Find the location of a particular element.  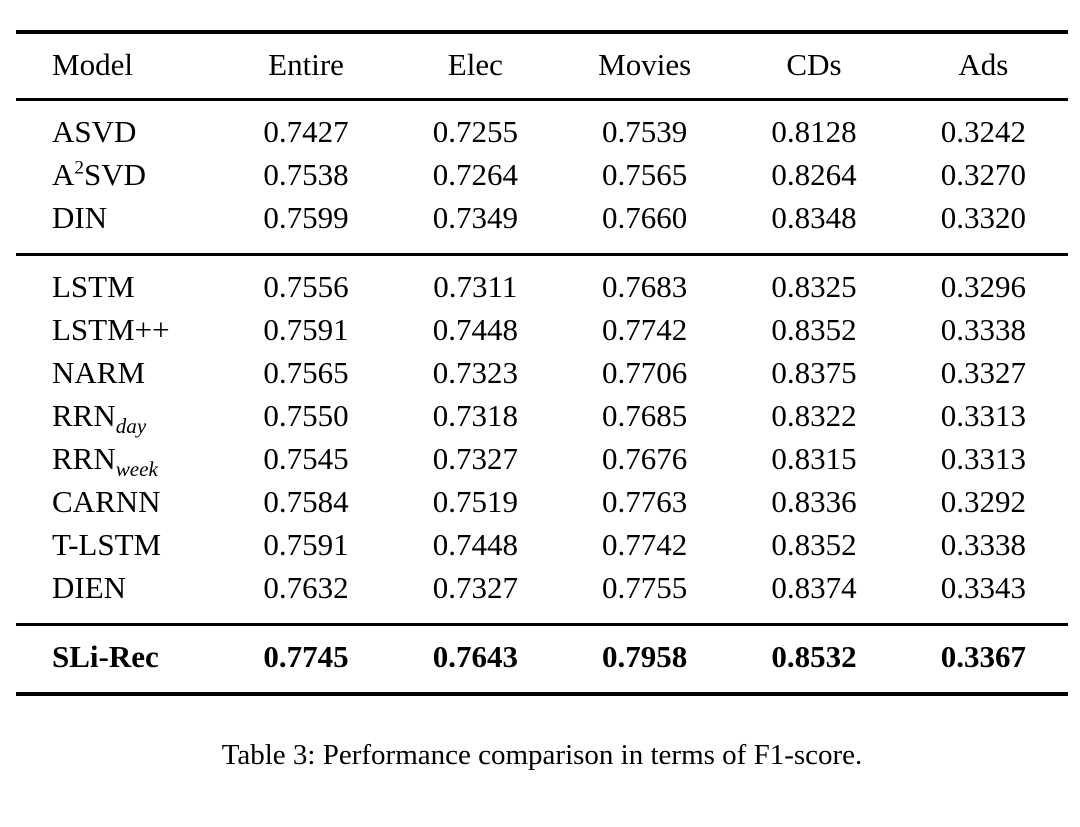

model-cell: LSTM++ is located at coordinates (118, 329).